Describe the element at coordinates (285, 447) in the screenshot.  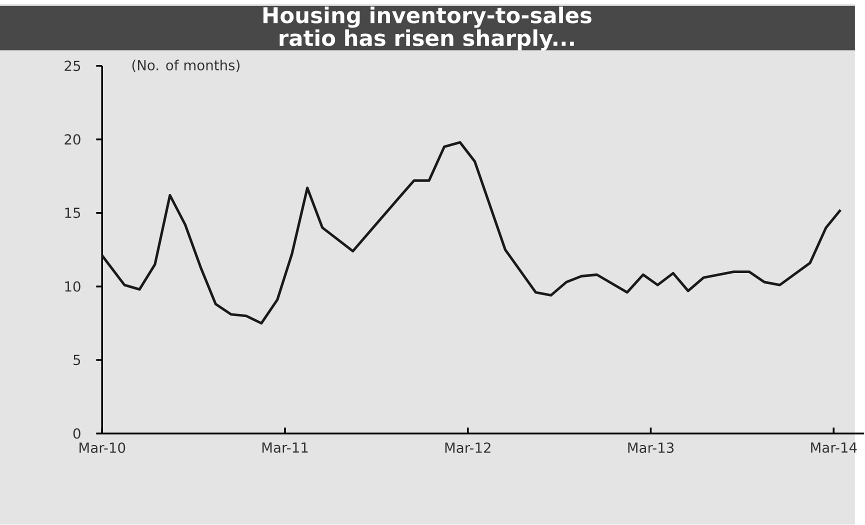
I see `x-tick-label: Mar-11` at that location.